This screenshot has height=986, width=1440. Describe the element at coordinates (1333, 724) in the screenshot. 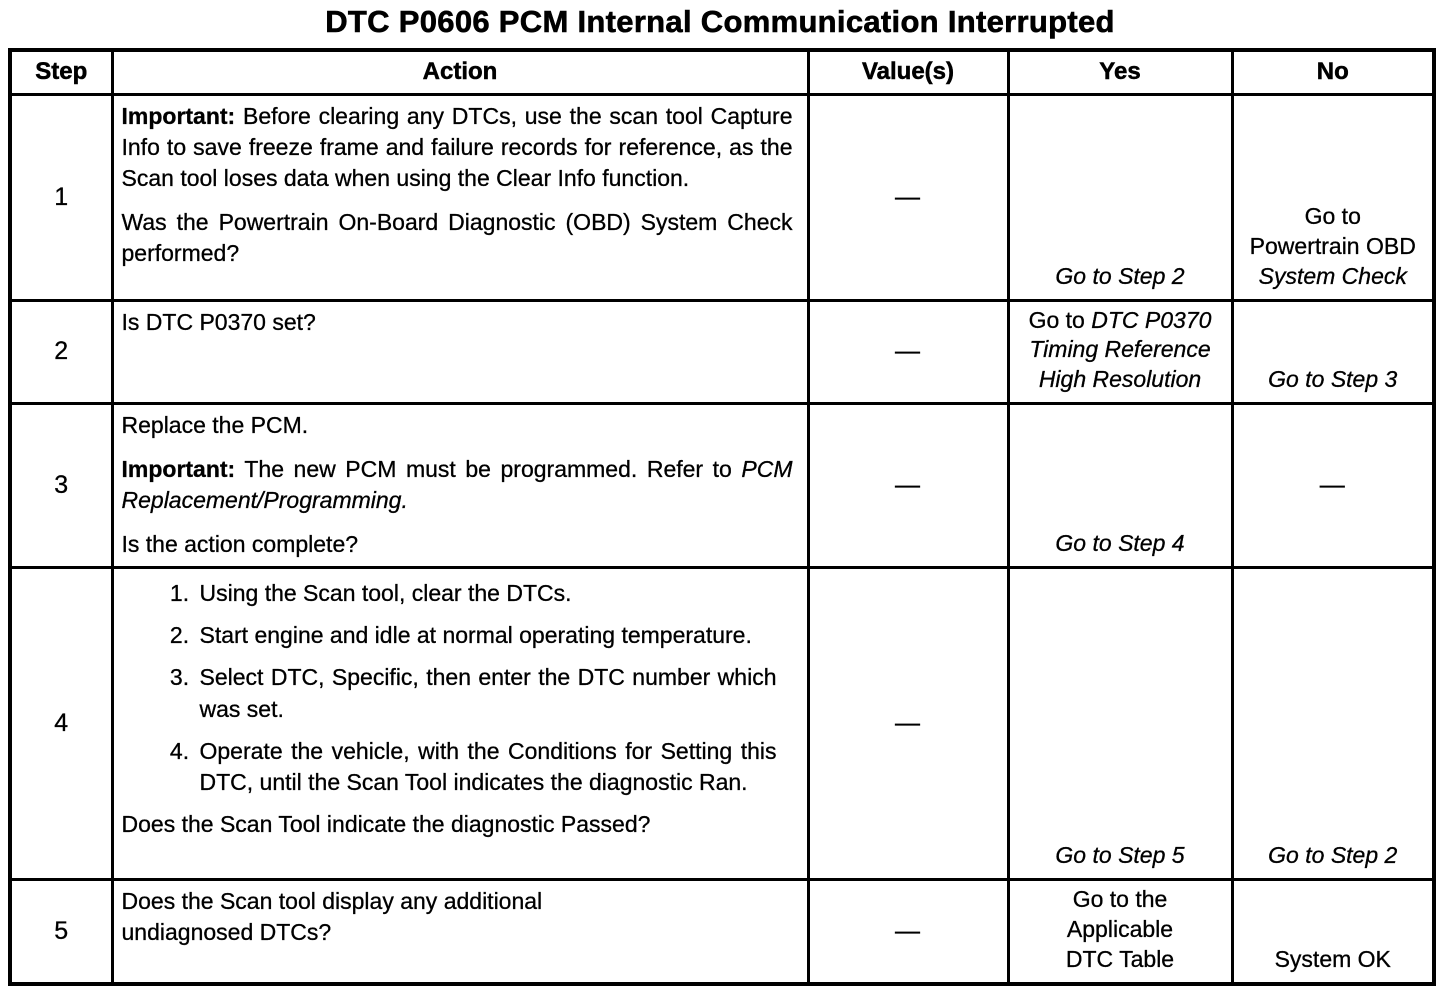

I see `no-cell: Go to Step 2` at that location.